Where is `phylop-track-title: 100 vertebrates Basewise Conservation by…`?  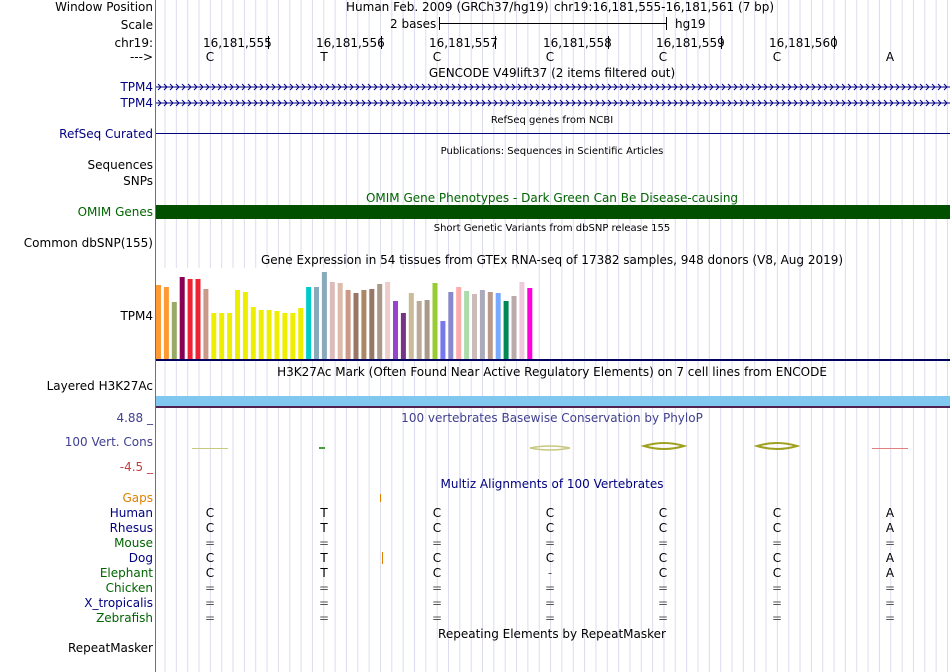
phylop-track-title: 100 vertebrates Basewise Conservation by… is located at coordinates (552, 418).